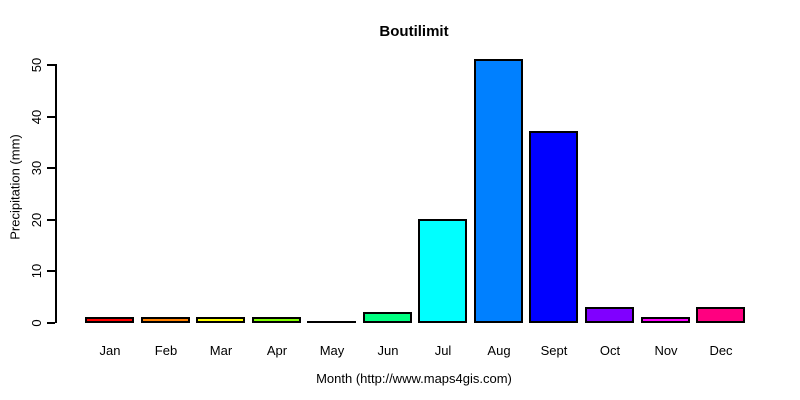 The image size is (800, 400). I want to click on x-tick-label-oct: Oct, so click(610, 350).